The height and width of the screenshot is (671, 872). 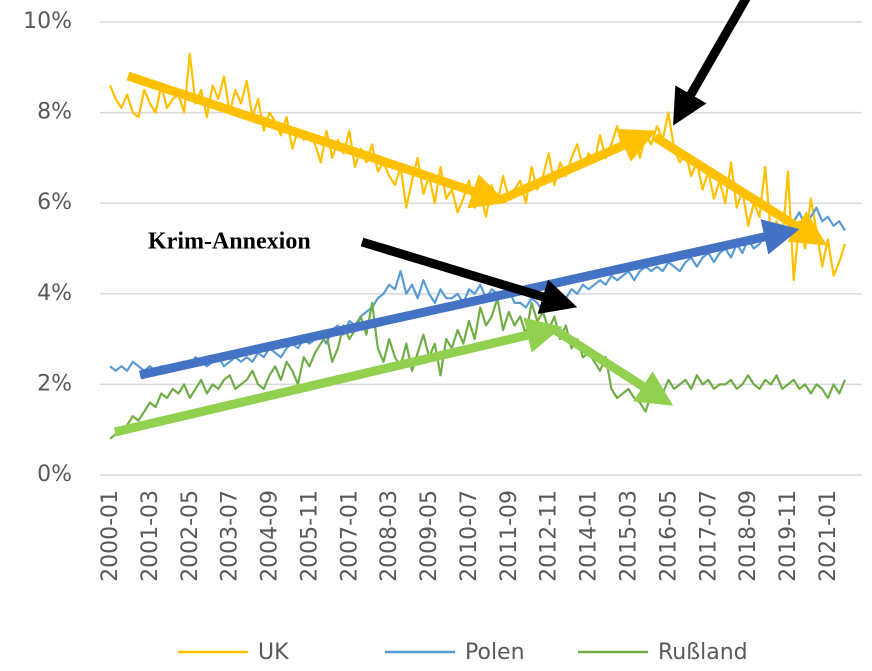 I want to click on x-tick-label: 2003-07, so click(x=230, y=536).